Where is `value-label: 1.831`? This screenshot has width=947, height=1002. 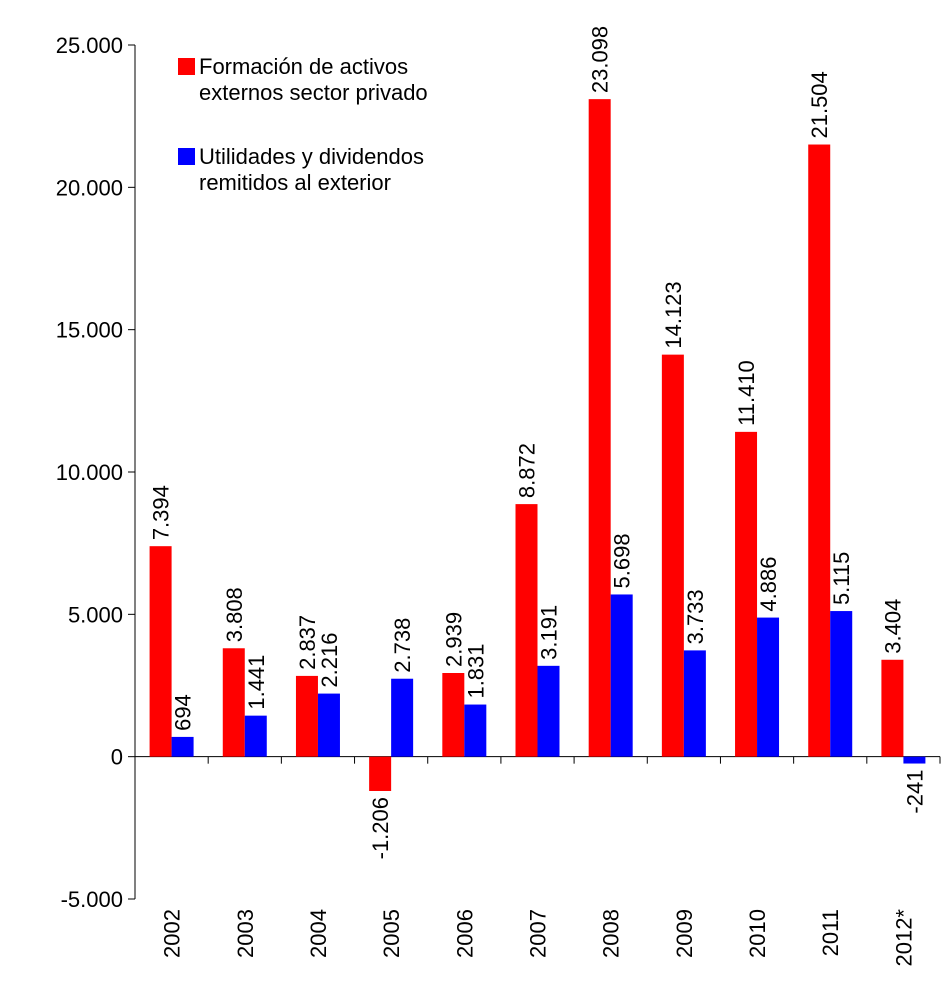
value-label: 1.831 is located at coordinates (475, 670).